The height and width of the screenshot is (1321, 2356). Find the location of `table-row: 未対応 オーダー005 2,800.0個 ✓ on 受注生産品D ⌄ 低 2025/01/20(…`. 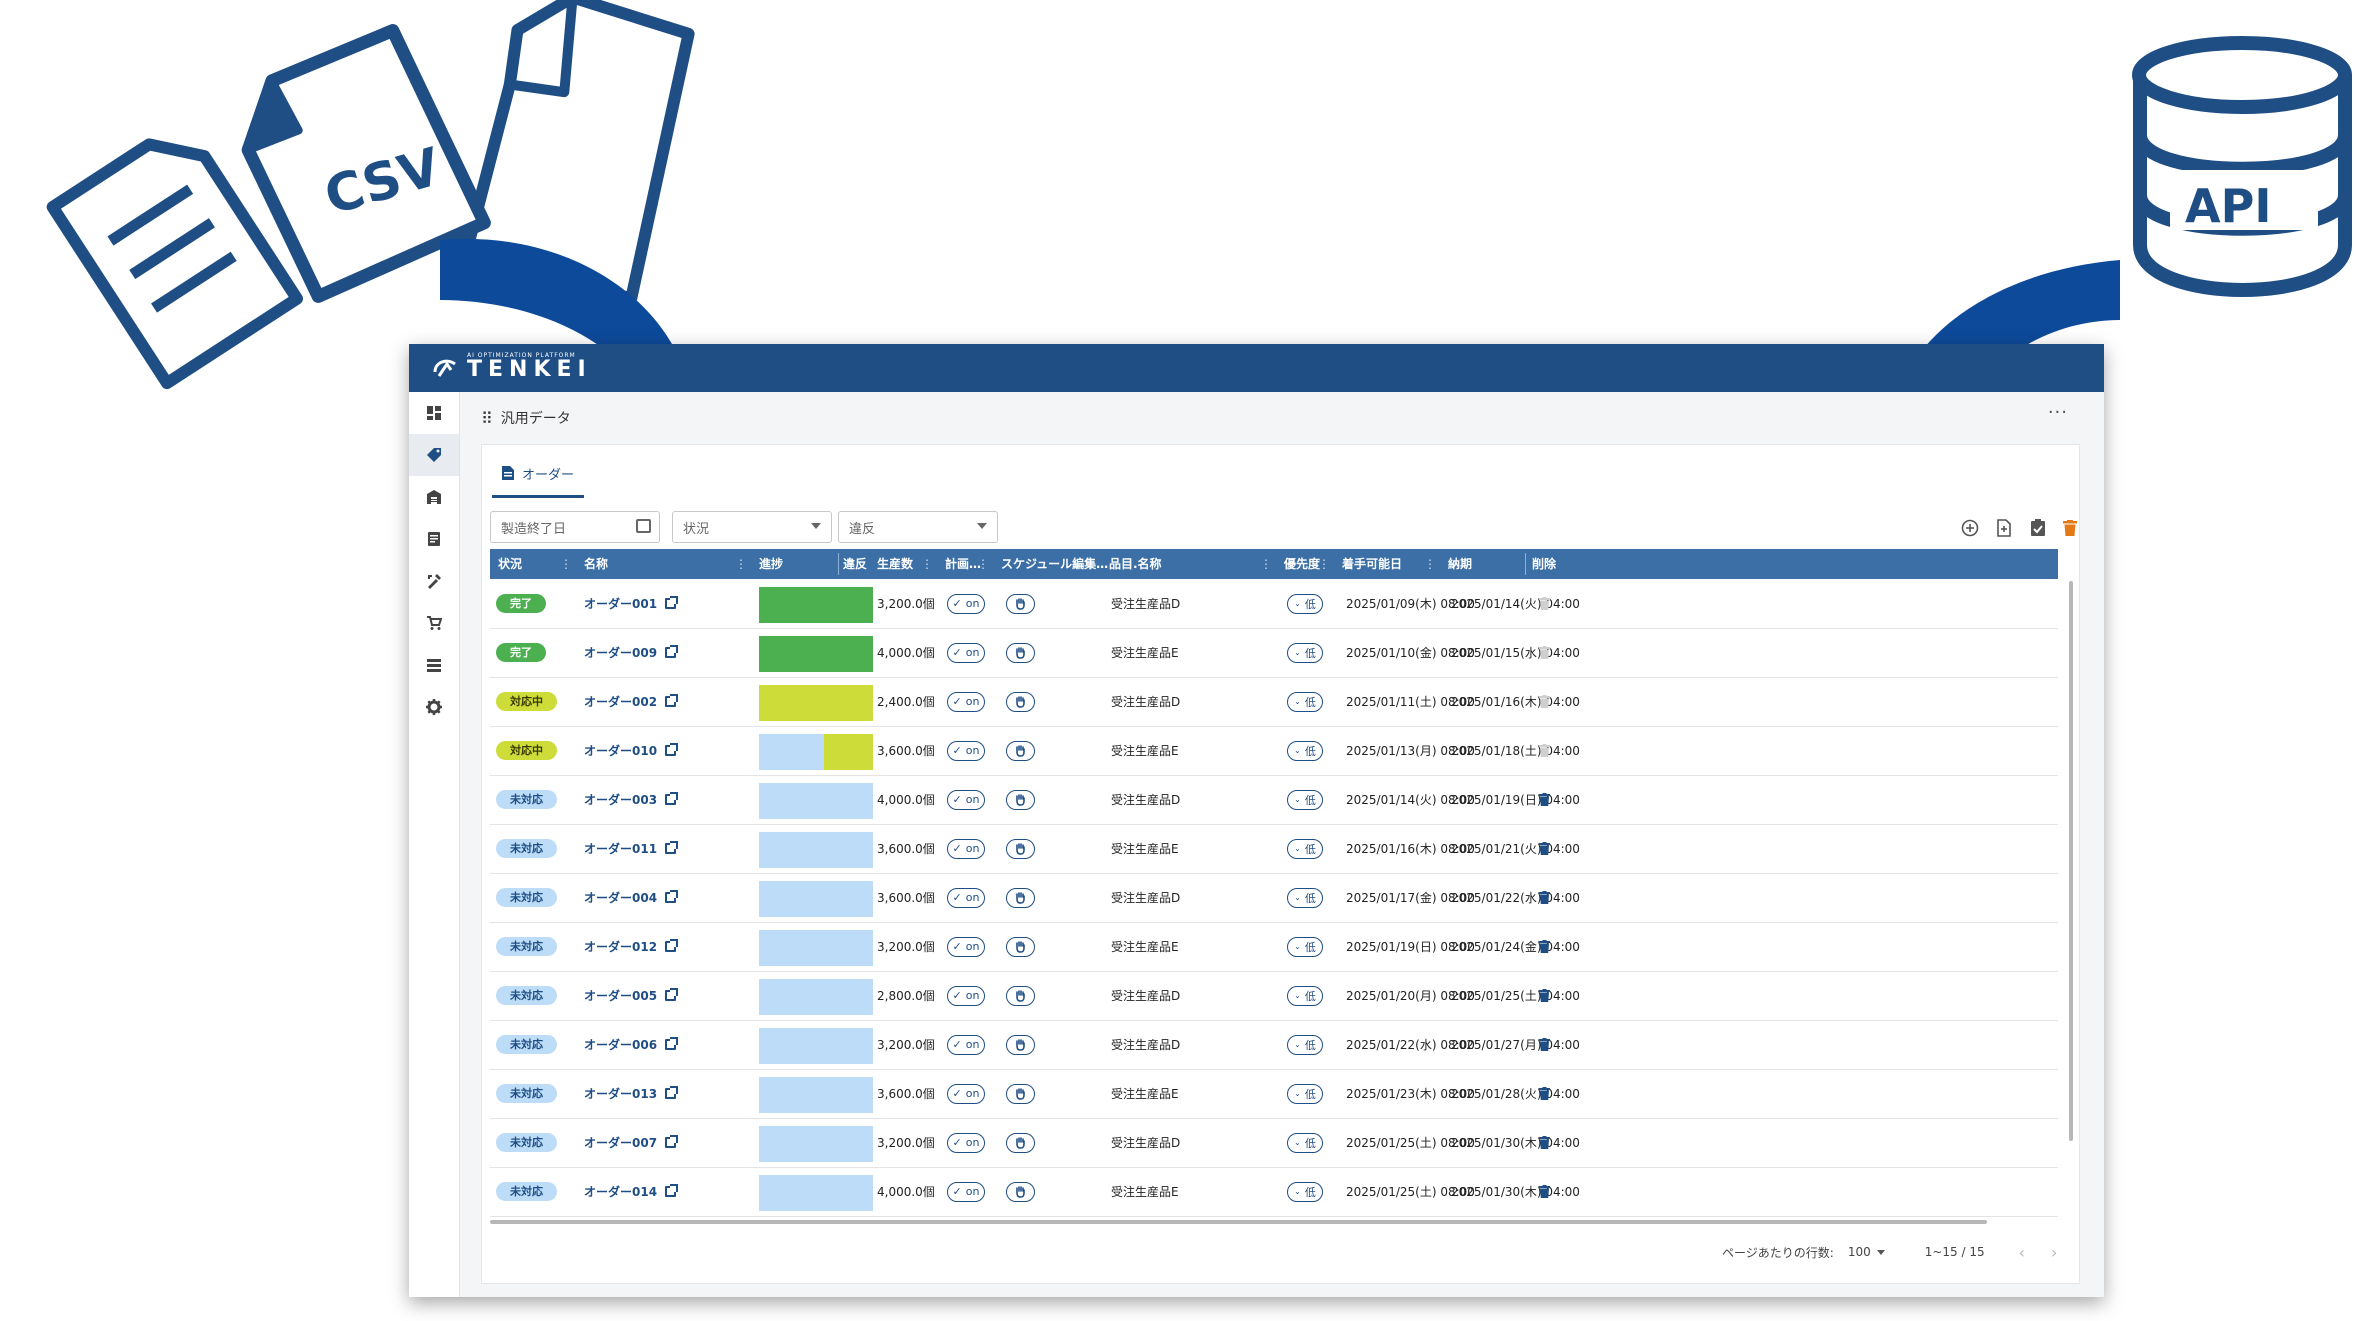

table-row: 未対応 オーダー005 2,800.0個 ✓ on 受注生産品D ⌄ 低 2025/01/20(… is located at coordinates (1274, 996).